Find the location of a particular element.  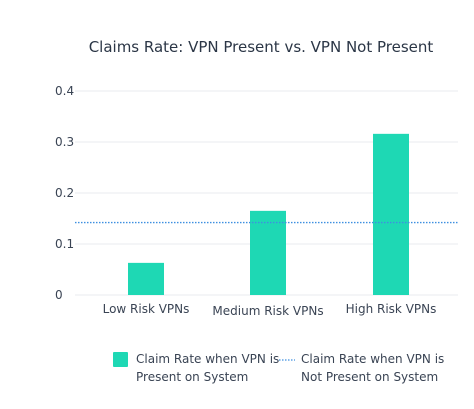

y-tick-label: 0 is located at coordinates (59, 295).